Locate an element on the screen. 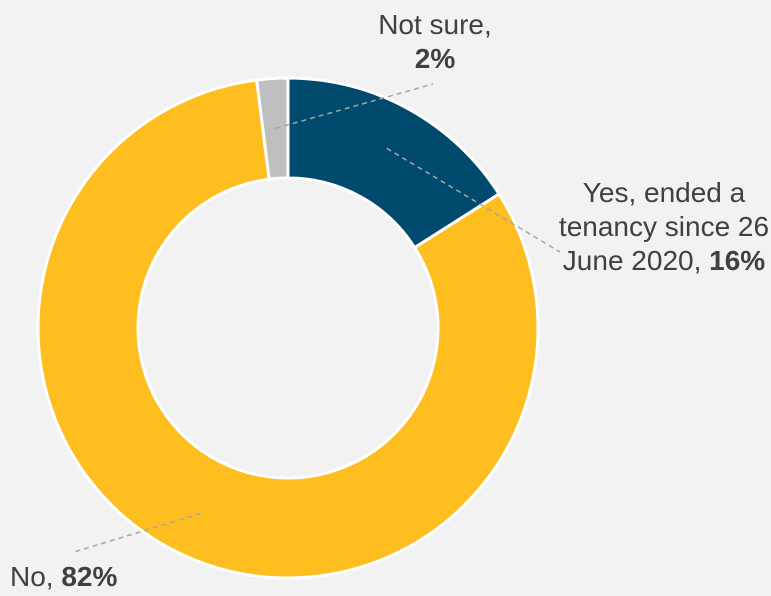 The height and width of the screenshot is (596, 771). slice-label-not-sure-text: Not sure, is located at coordinates (435, 24).